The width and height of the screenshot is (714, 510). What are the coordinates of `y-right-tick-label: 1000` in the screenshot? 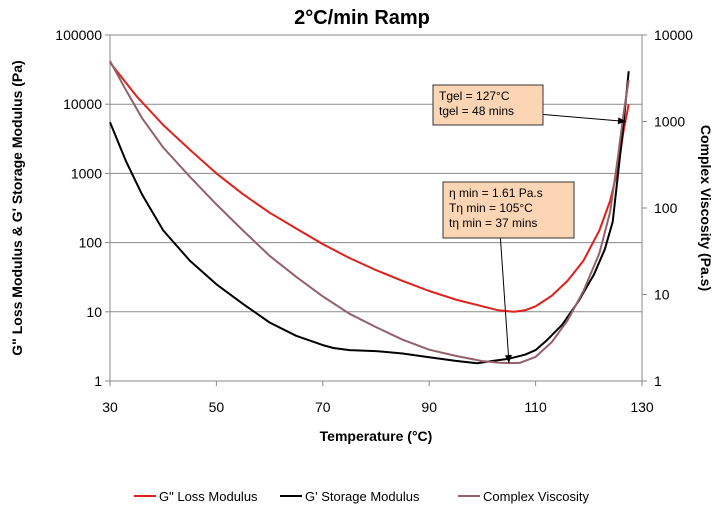 It's located at (669, 122).